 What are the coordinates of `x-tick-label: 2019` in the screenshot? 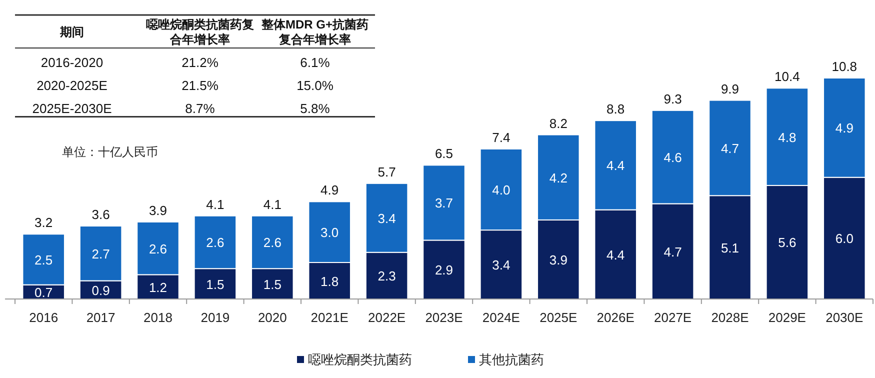 It's located at (215, 317).